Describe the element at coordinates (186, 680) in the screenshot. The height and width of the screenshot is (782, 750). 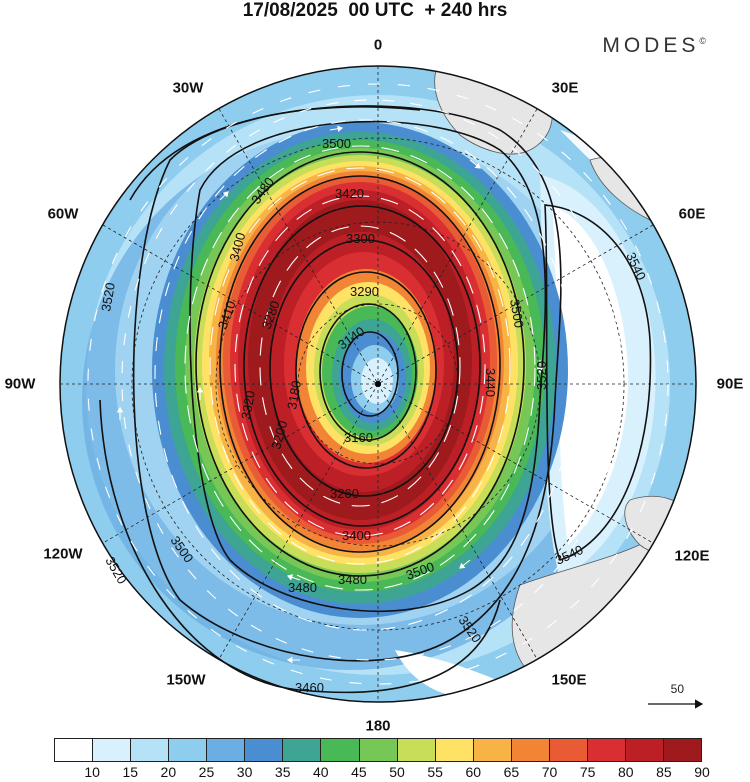
I see `lon-label-150w: 150W` at that location.